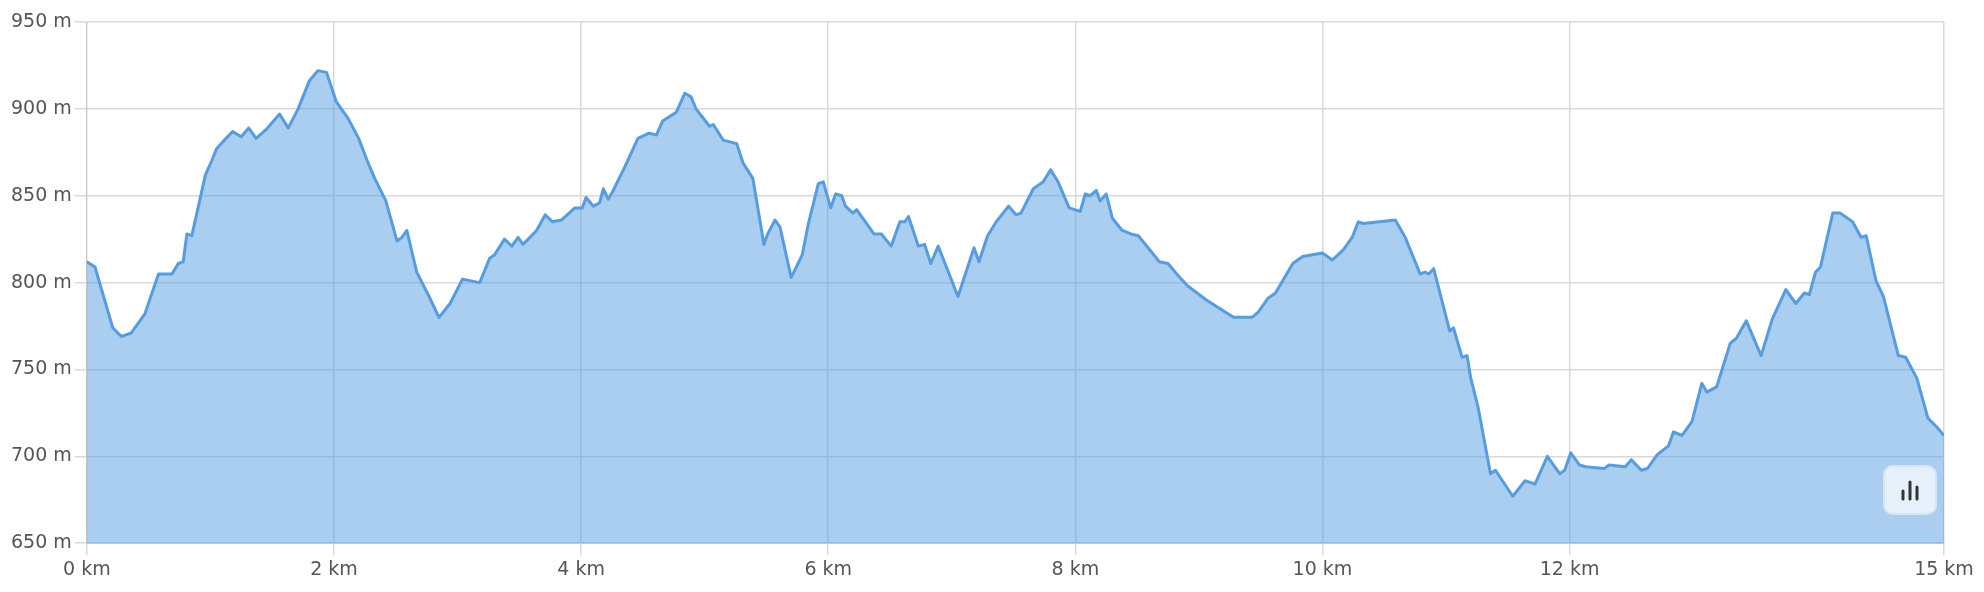  I want to click on y-tick-label: 800 m, so click(41, 280).